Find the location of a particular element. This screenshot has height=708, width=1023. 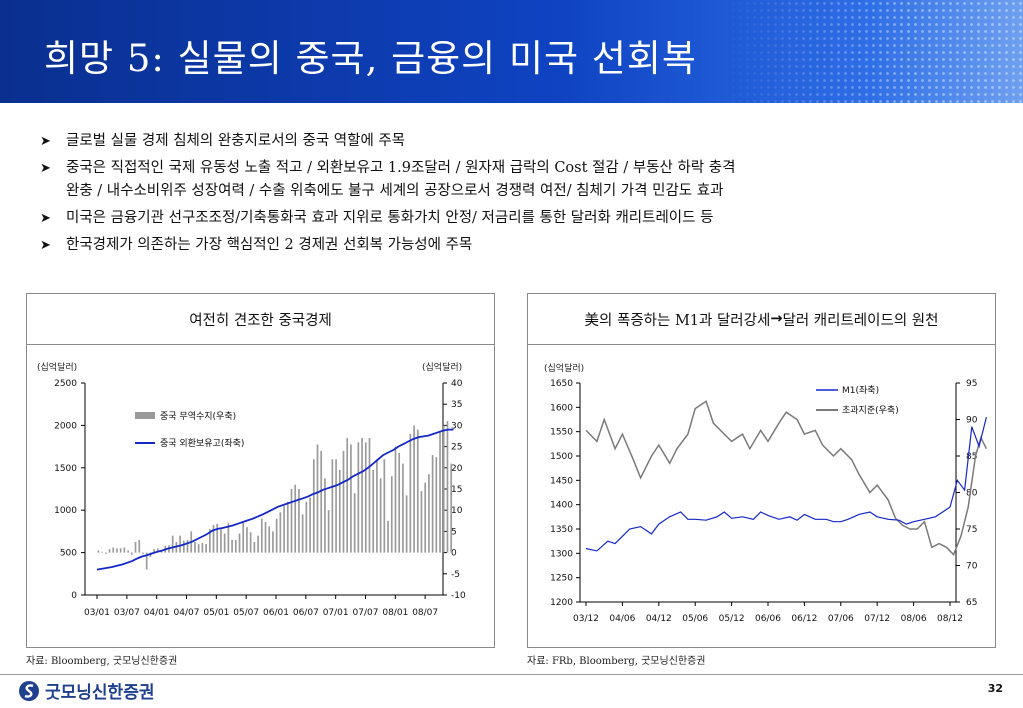

x-tick-label: 06/01 is located at coordinates (276, 613).